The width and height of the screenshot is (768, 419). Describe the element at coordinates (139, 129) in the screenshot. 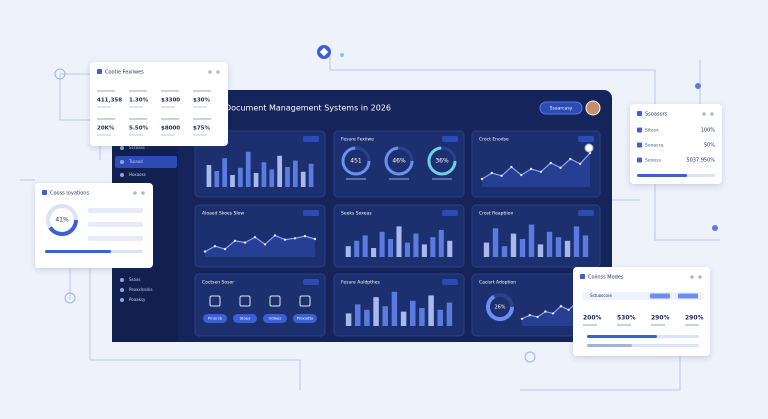

I see `cell-value: 5.50%` at that location.